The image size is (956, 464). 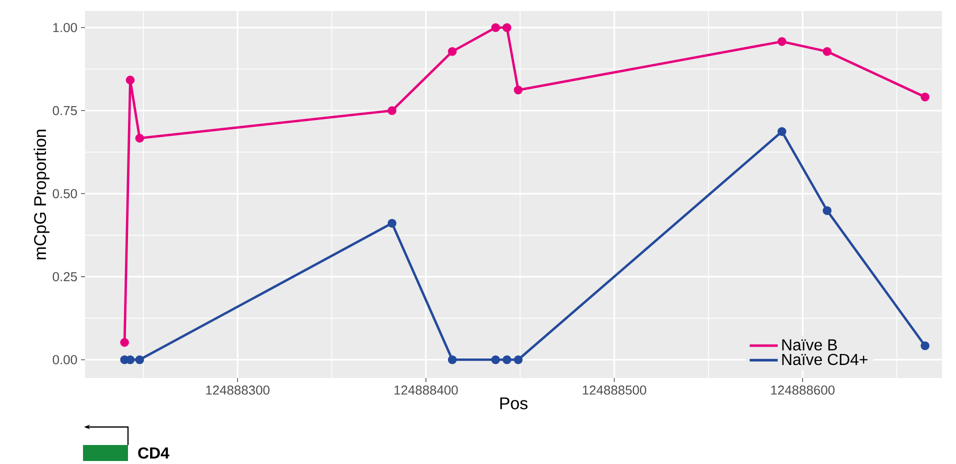 I want to click on y-tick-label: 0.00, so click(x=64, y=359).